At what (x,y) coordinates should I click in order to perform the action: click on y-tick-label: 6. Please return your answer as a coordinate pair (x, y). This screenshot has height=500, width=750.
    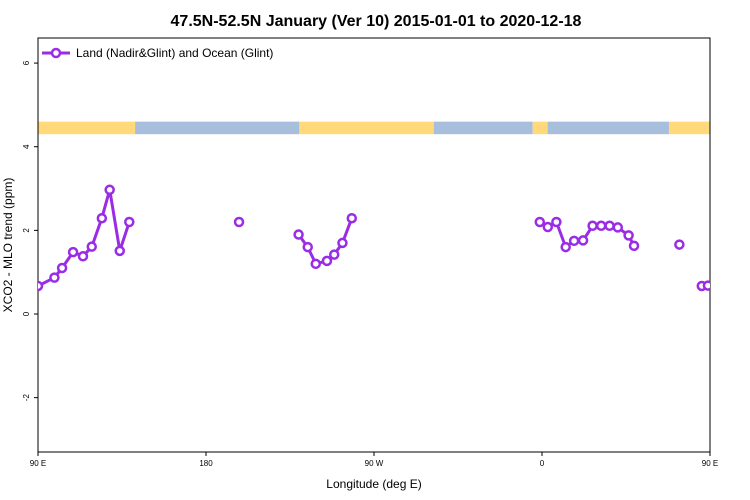
    Looking at the image, I should click on (26, 62).